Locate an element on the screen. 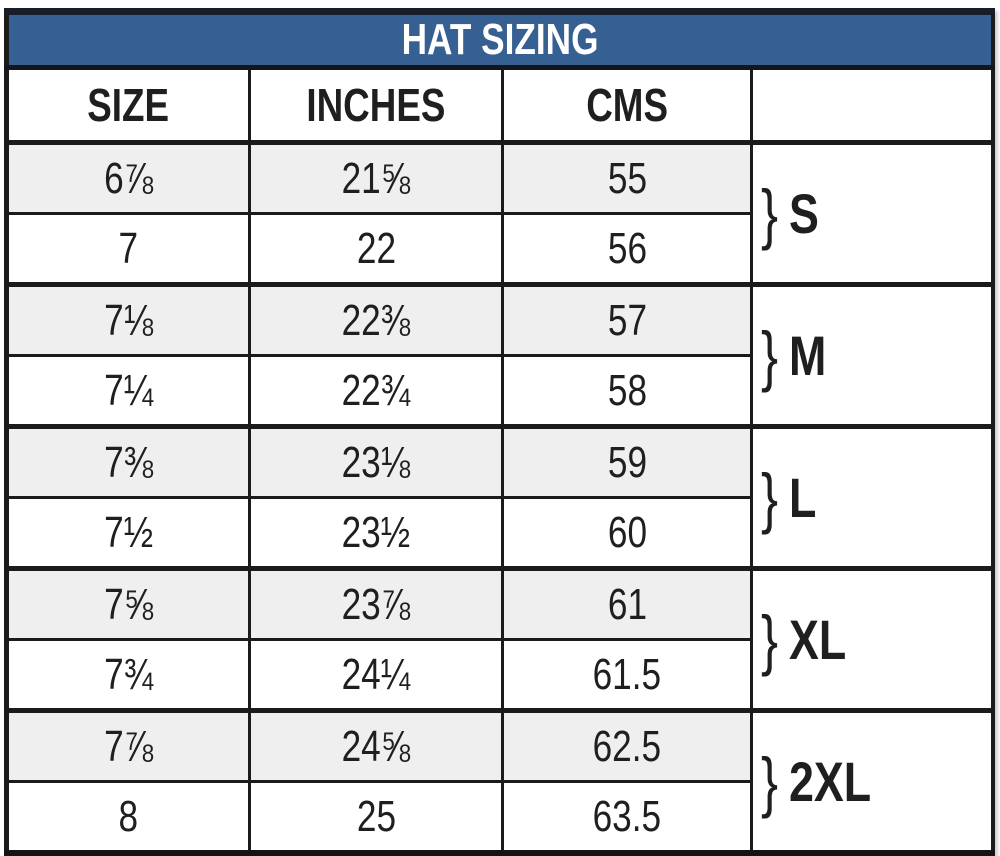  size-value: 6⅞ is located at coordinates (128, 178).